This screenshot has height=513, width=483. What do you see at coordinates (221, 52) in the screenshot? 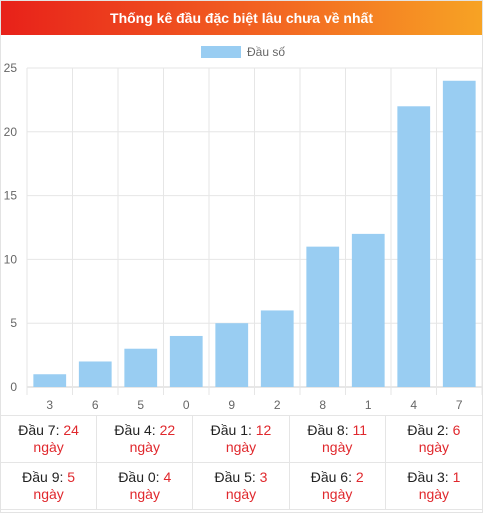
I see `legend-swatch` at bounding box center [221, 52].